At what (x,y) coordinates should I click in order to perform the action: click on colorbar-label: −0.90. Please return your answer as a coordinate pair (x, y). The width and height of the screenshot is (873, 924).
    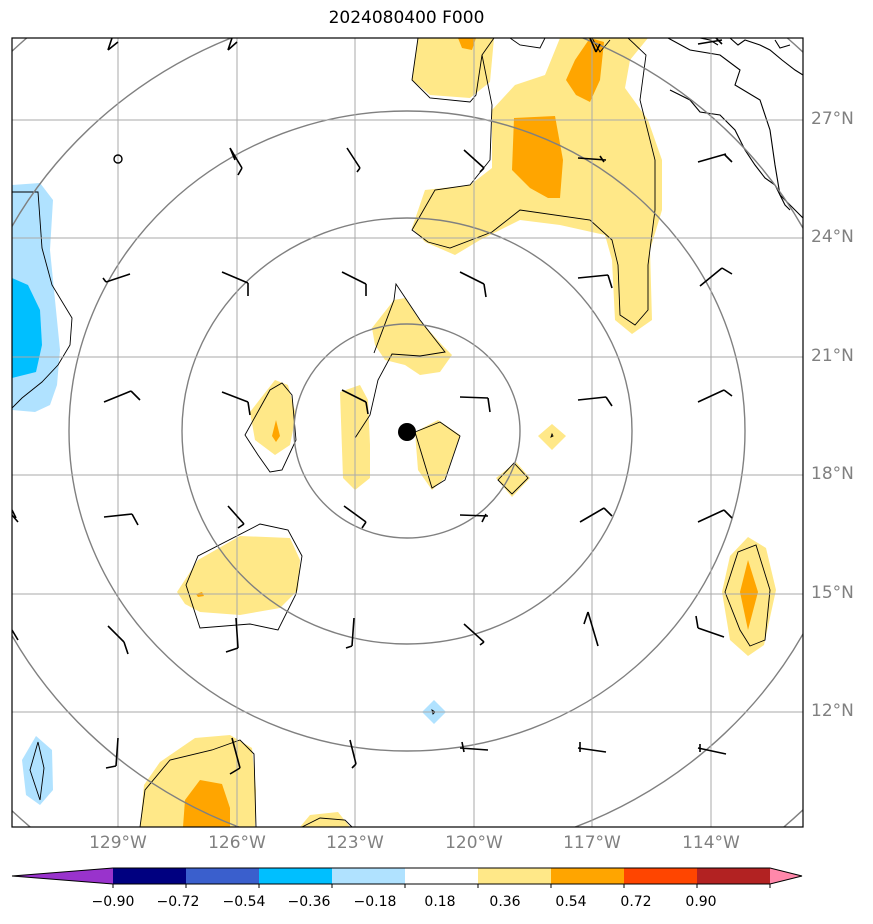
    Looking at the image, I should click on (113, 902).